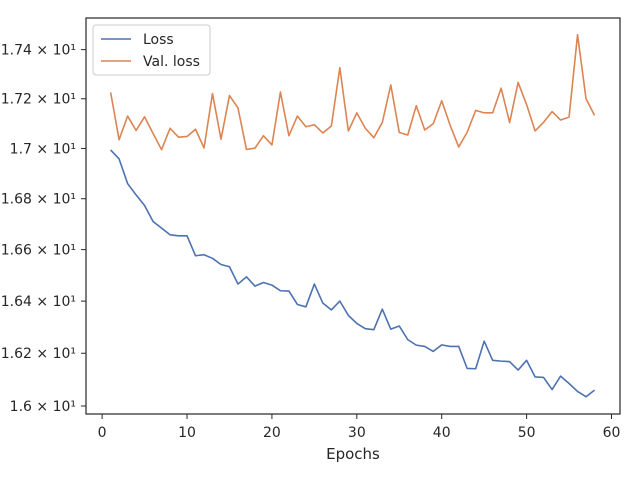 The image size is (640, 480). Describe the element at coordinates (43, 149) in the screenshot. I see `y-tick-label: 1.7 × 10¹` at that location.